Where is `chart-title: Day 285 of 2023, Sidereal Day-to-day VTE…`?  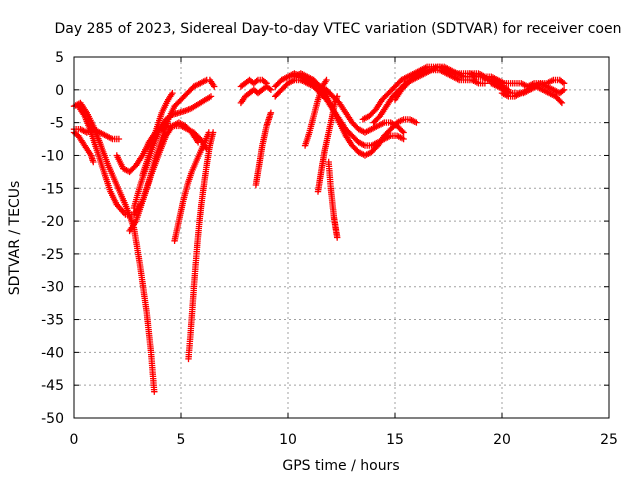
chart-title: Day 285 of 2023, Sidereal Day-to-day VTE… is located at coordinates (338, 29).